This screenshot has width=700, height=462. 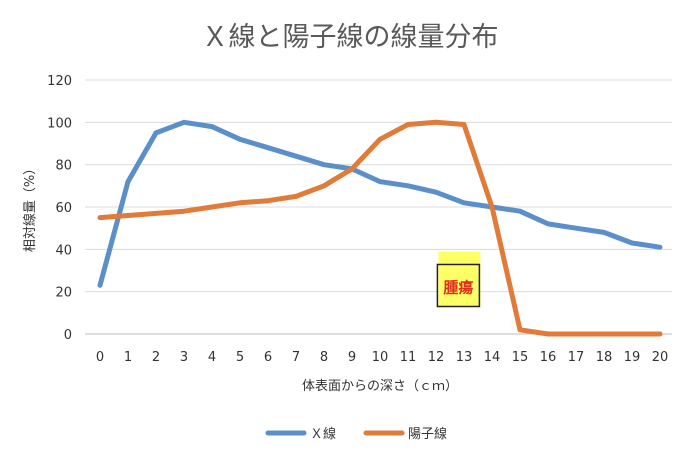 I want to click on x-tick-label: 3, so click(x=184, y=357).